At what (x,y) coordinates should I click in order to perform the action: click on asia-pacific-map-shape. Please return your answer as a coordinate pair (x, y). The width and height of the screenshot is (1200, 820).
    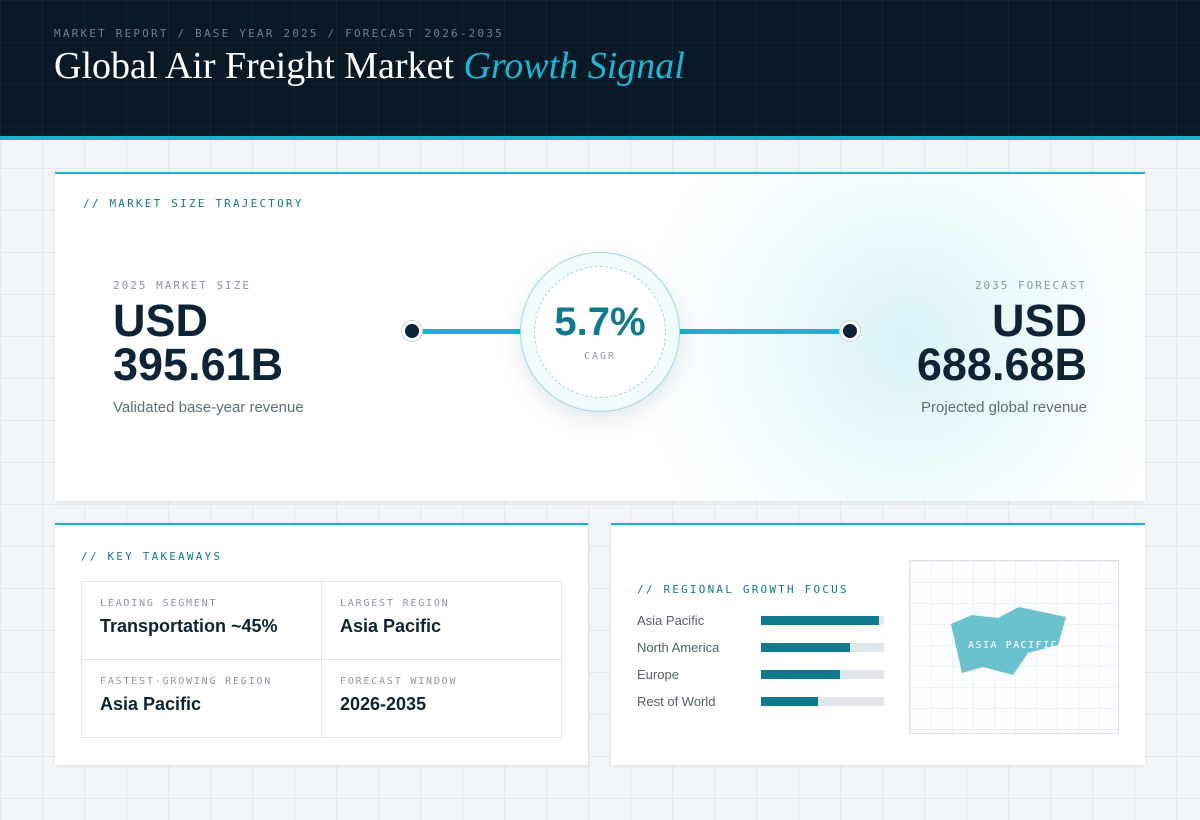
    Looking at the image, I should click on (1008, 641).